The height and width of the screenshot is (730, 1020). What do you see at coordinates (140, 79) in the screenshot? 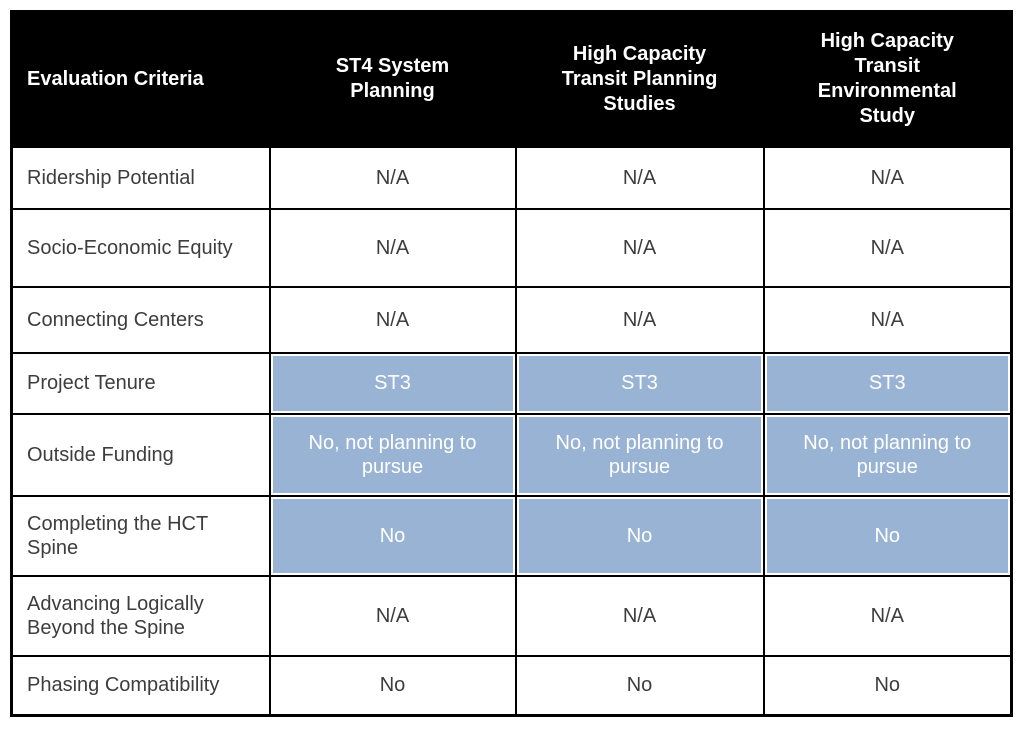
I see `column-header: Evaluation Criteria` at bounding box center [140, 79].